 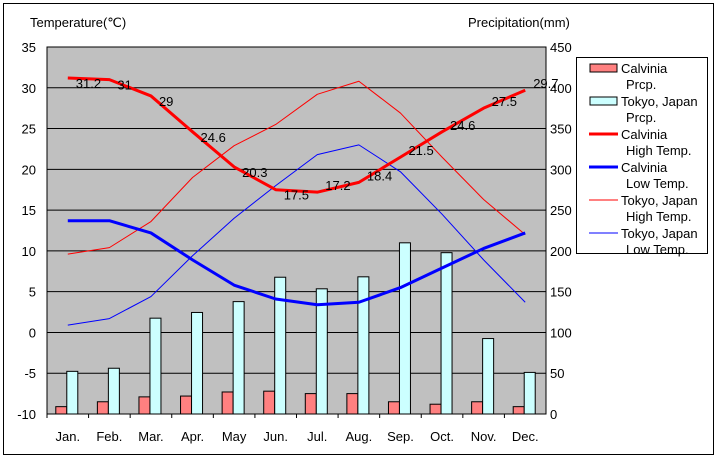 I want to click on data-label: 31.2, so click(x=88, y=83).